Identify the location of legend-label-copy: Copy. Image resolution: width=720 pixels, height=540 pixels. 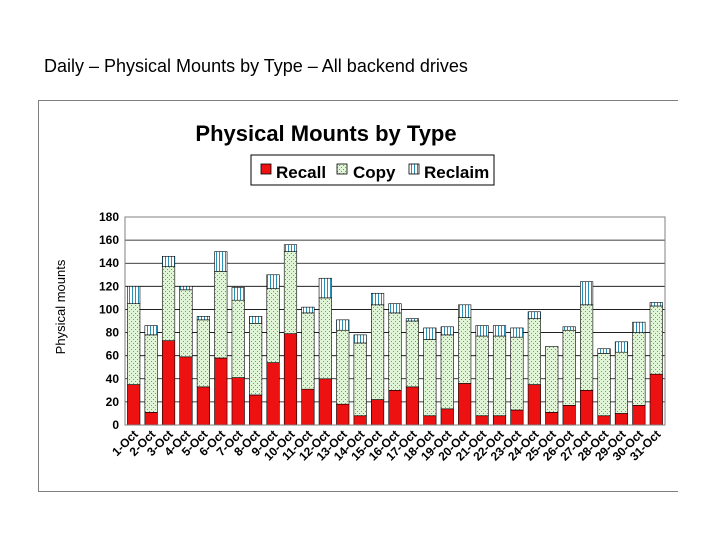
(374, 172).